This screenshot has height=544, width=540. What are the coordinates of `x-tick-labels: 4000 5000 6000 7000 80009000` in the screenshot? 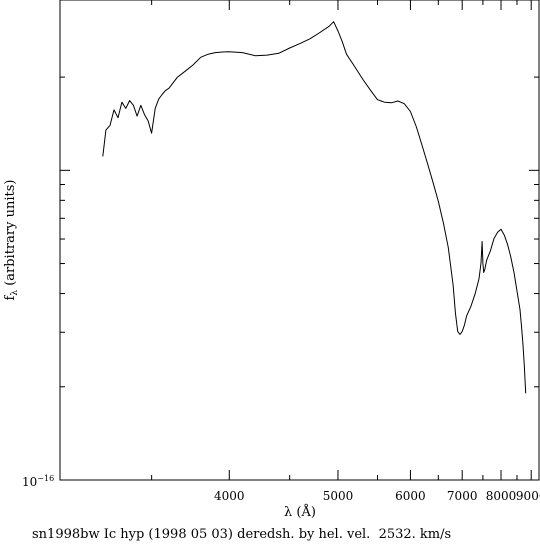 It's located at (377, 496).